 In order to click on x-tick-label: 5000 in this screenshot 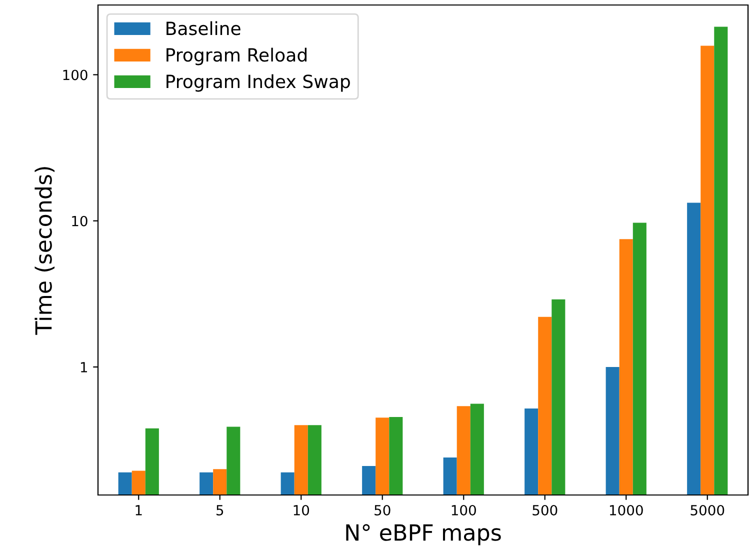, I will do `click(707, 510)`.